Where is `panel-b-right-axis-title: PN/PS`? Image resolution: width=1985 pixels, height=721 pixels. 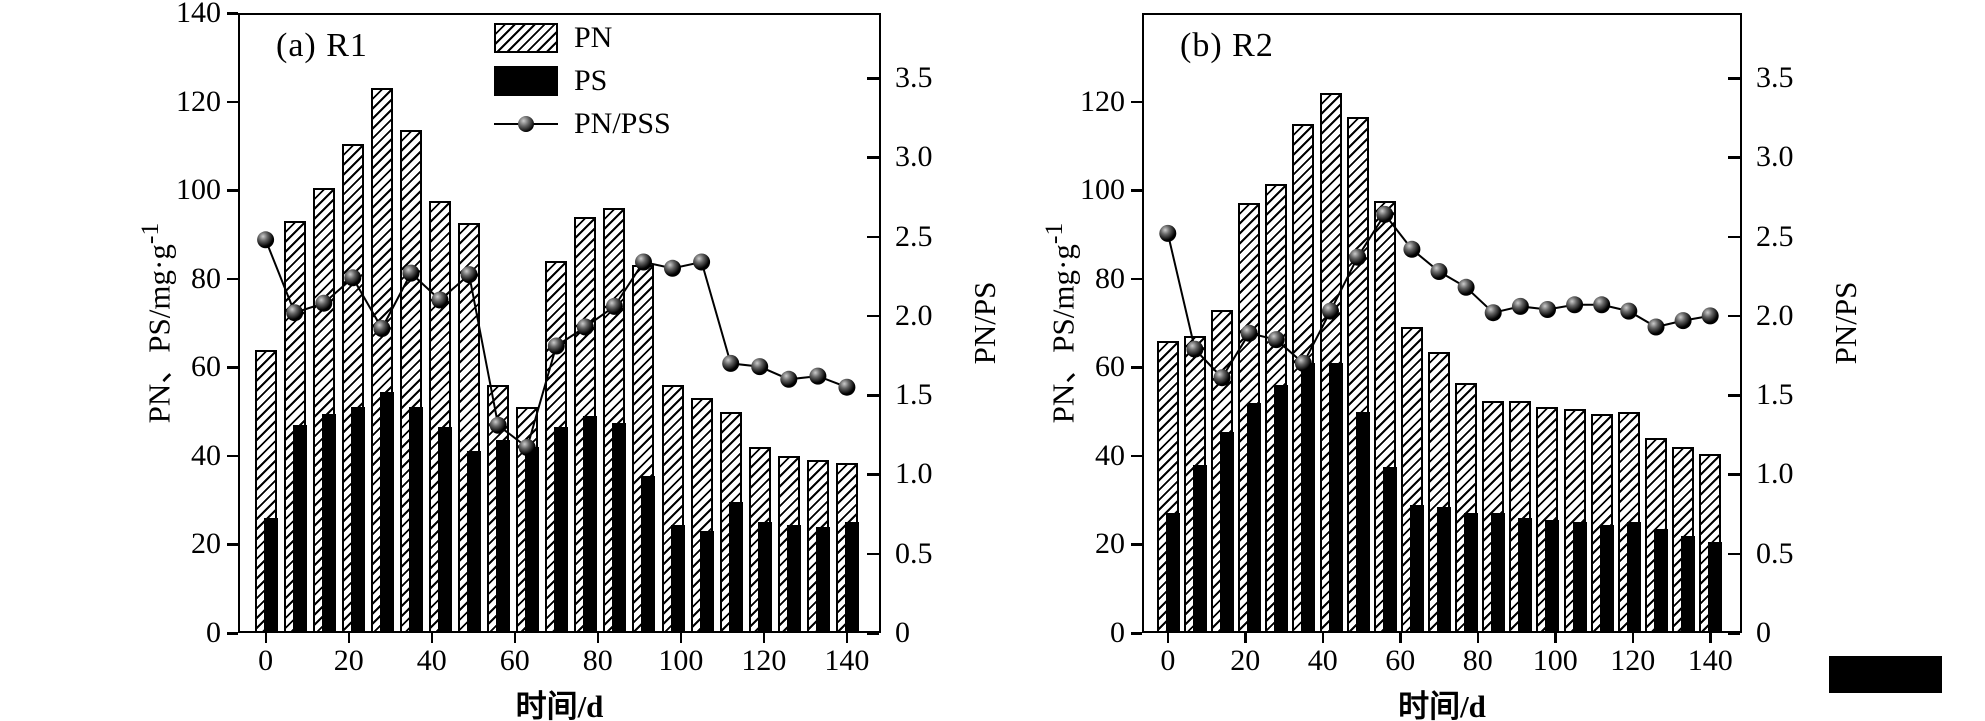
panel-b-right-axis-title: PN/PS is located at coordinates (1845, 323).